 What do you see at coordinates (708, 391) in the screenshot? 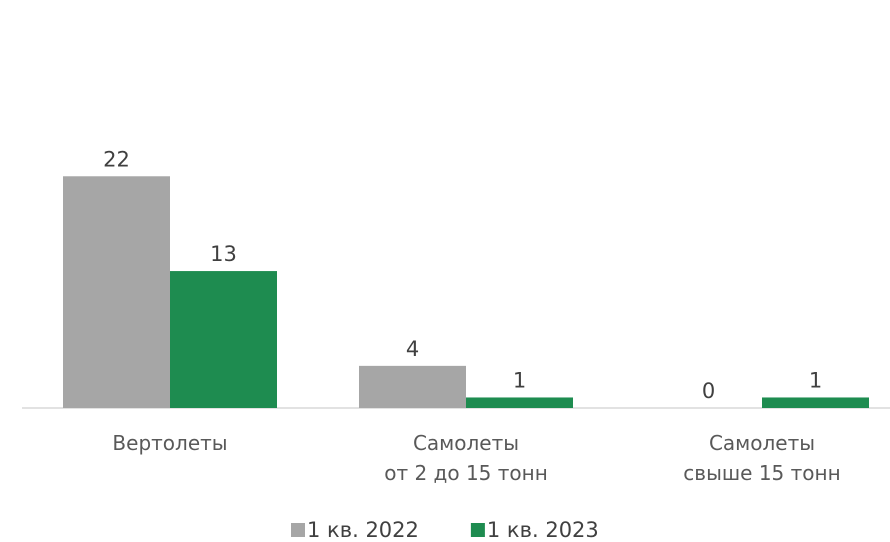
I see `data-label: 0` at bounding box center [708, 391].